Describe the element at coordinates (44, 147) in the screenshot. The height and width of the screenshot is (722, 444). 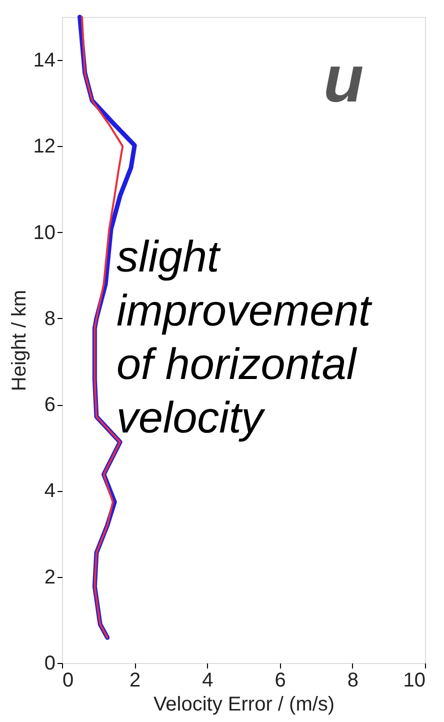
I see `y-tick-label: 12` at that location.